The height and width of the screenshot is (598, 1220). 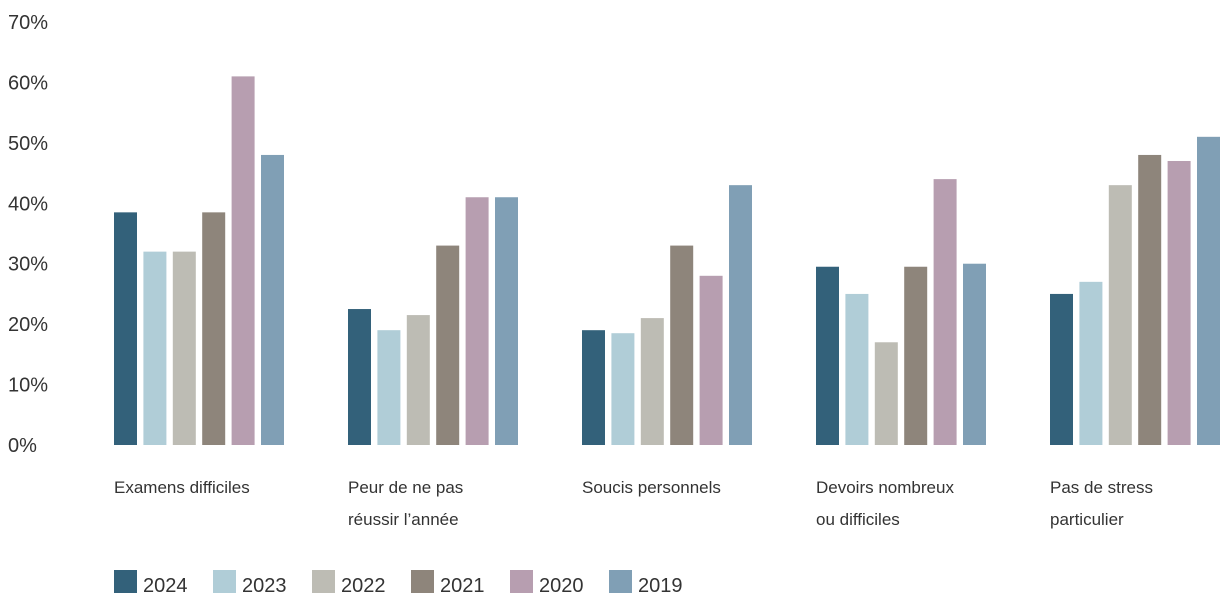 What do you see at coordinates (28, 234) in the screenshot?
I see `y-axis: 0% 10% 20% 30% 40% 50% 60% 70%` at bounding box center [28, 234].